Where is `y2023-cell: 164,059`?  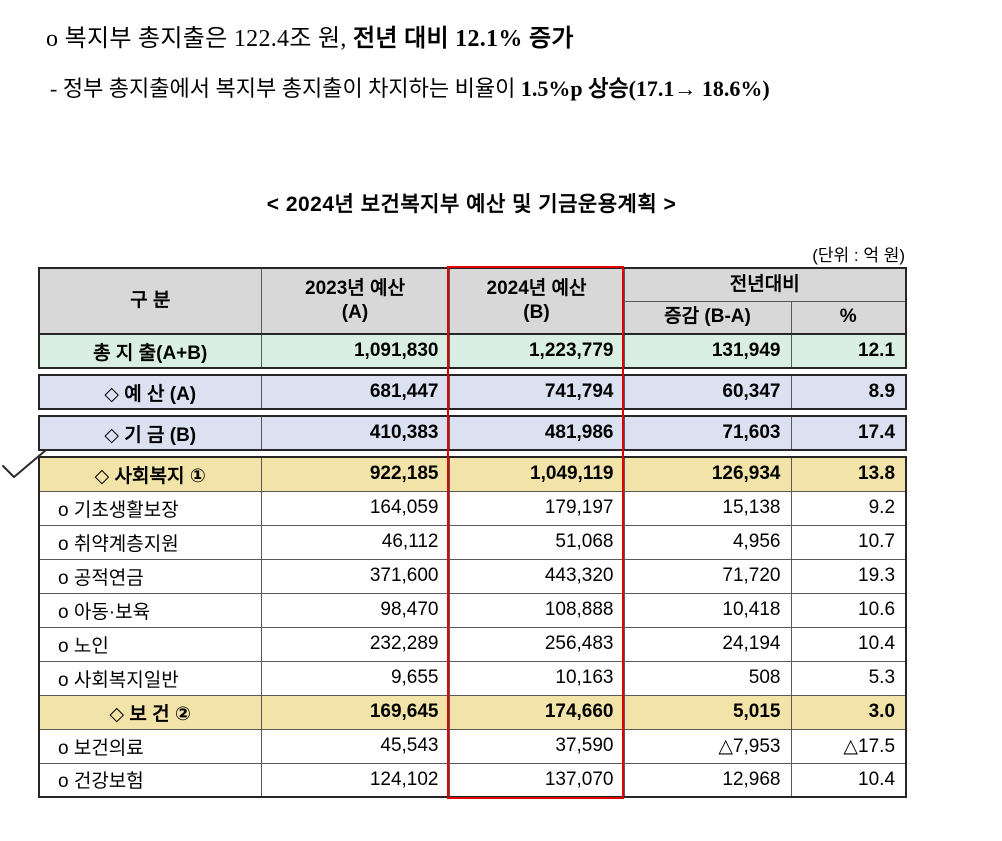
y2023-cell: 164,059 is located at coordinates (355, 508).